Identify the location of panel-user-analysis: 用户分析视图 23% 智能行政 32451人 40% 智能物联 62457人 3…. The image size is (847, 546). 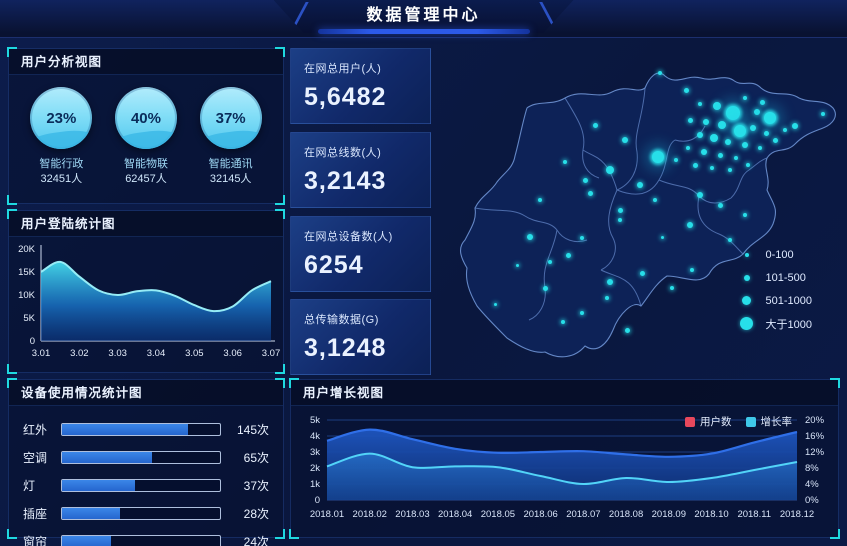
(146, 126).